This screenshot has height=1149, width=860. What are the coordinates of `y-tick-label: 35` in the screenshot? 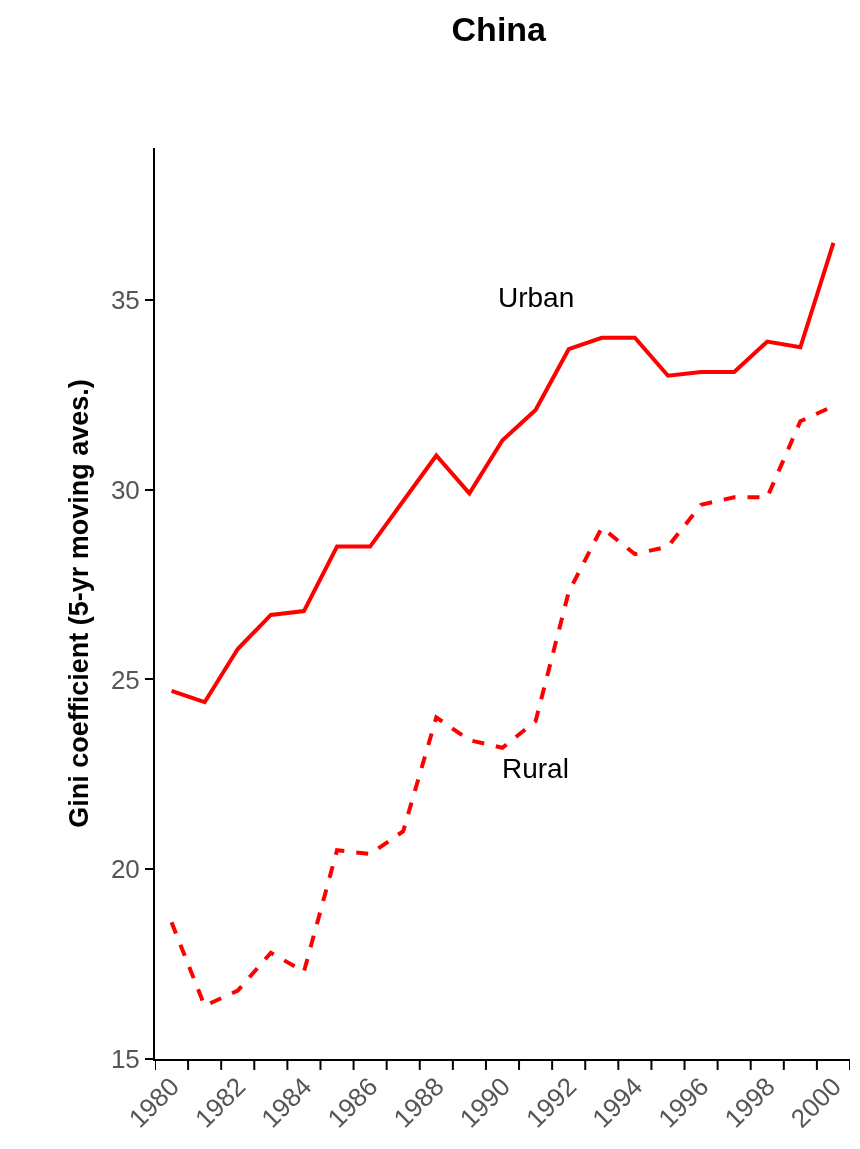 It's located at (125, 299).